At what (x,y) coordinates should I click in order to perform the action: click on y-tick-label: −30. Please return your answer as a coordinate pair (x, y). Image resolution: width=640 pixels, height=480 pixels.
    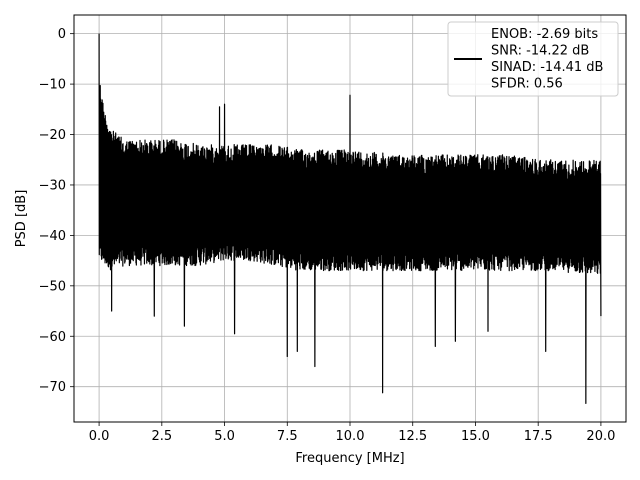
    Looking at the image, I should click on (52, 185).